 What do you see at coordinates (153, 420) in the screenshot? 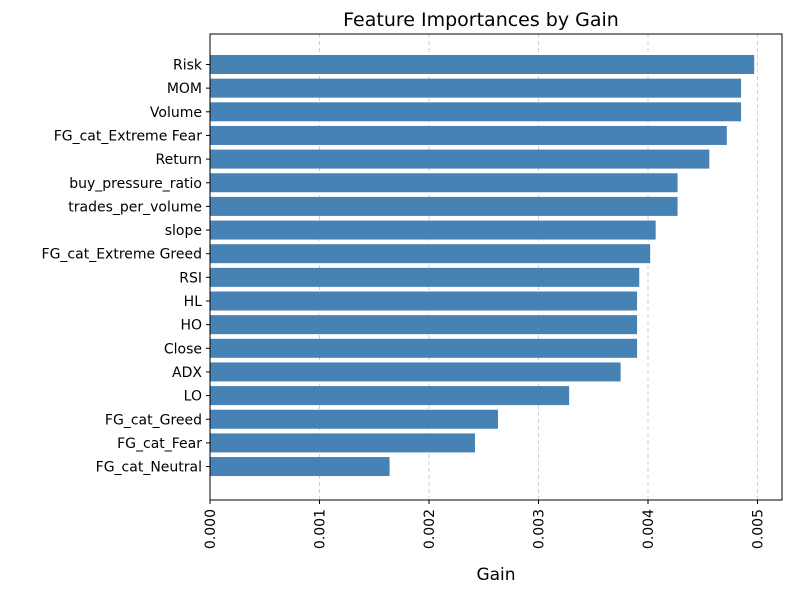
I see `y-tick-label-15: FG_cat_Greed` at bounding box center [153, 420].